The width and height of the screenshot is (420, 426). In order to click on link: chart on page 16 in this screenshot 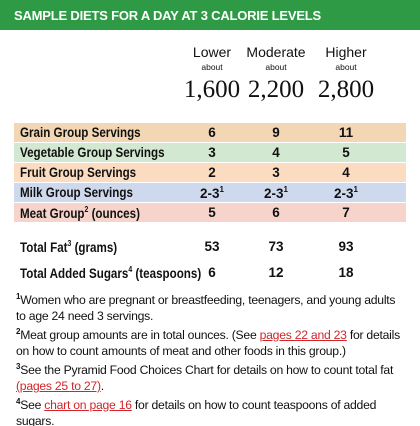, I will do `click(88, 405)`.